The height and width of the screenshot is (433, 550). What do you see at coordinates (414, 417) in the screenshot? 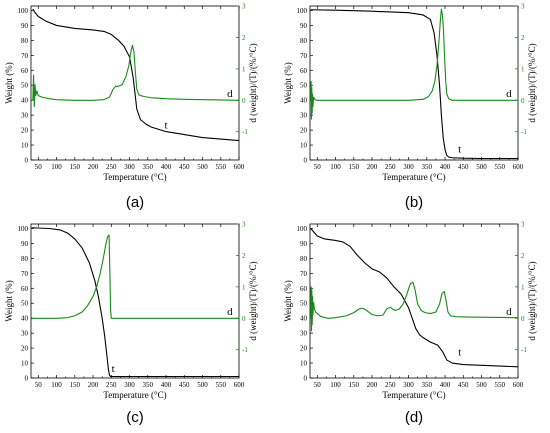
I see `panel-label: (d)` at bounding box center [414, 417].